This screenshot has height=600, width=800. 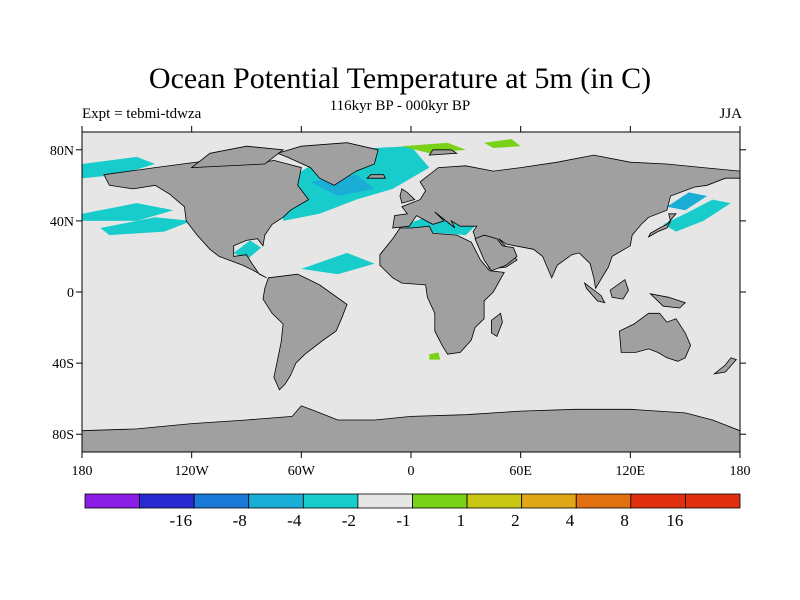 I want to click on south-america-land, so click(x=305, y=332).